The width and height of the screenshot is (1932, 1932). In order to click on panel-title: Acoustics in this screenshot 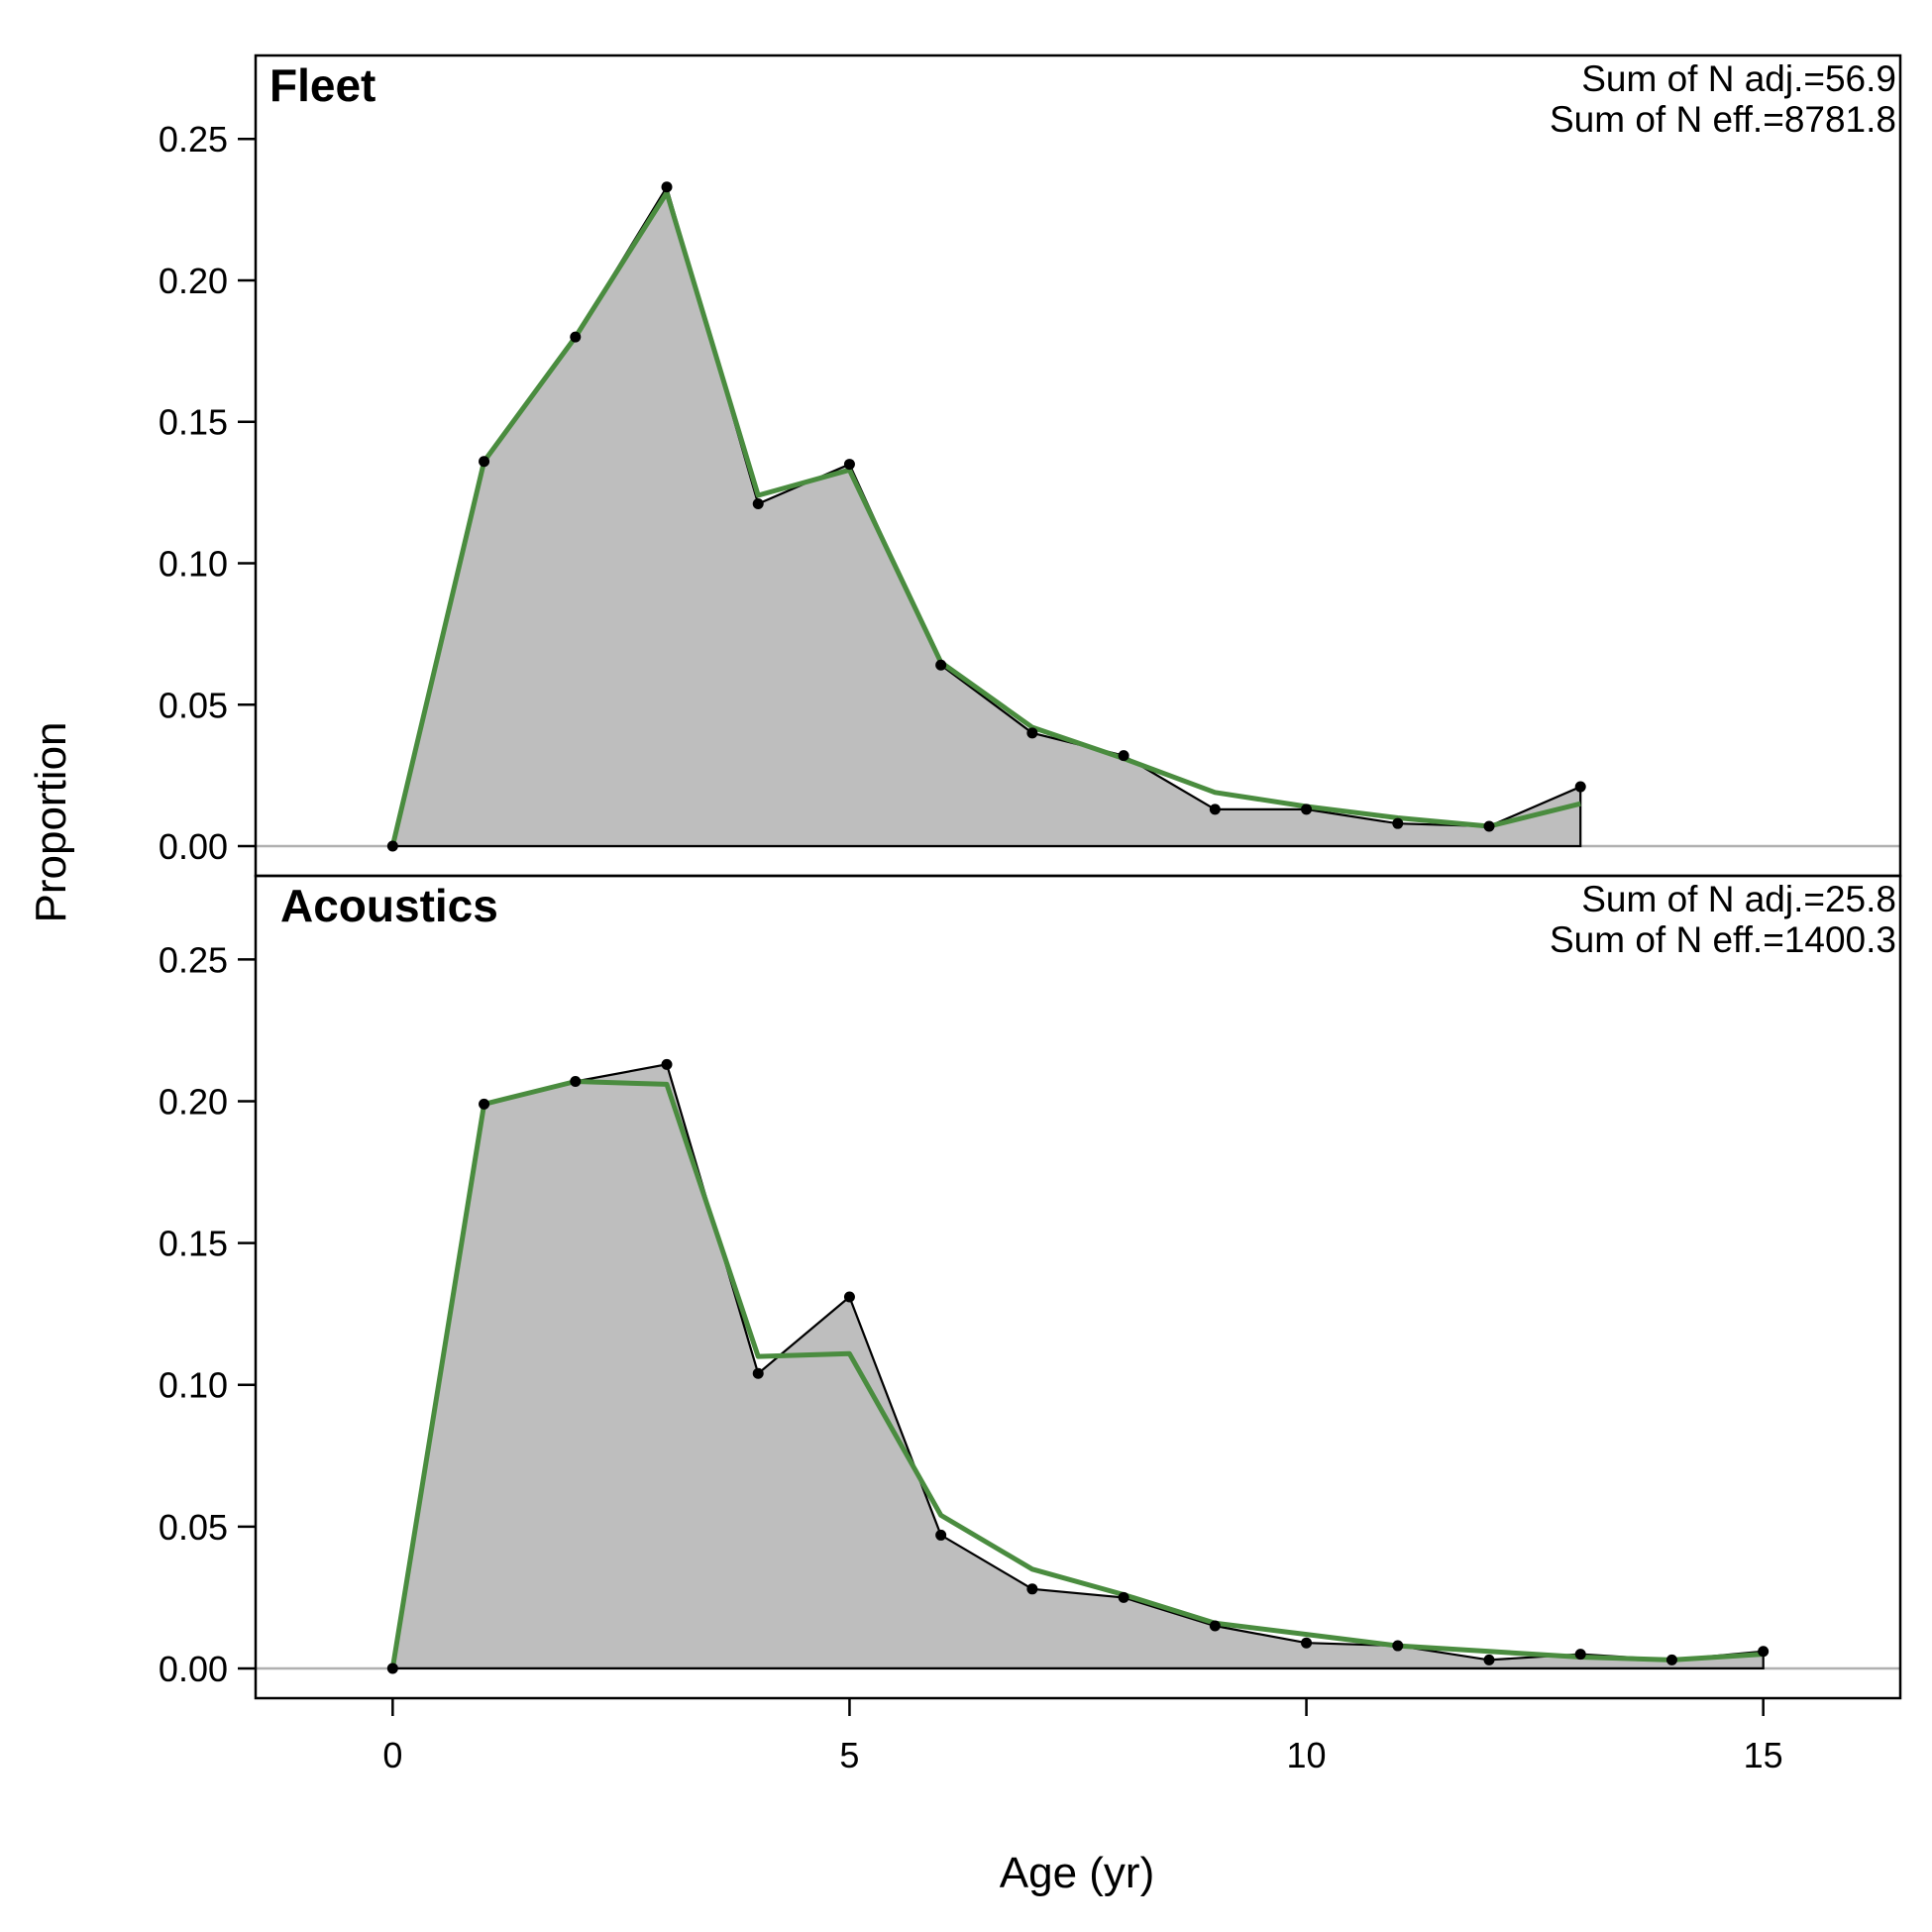, I will do `click(389, 905)`.